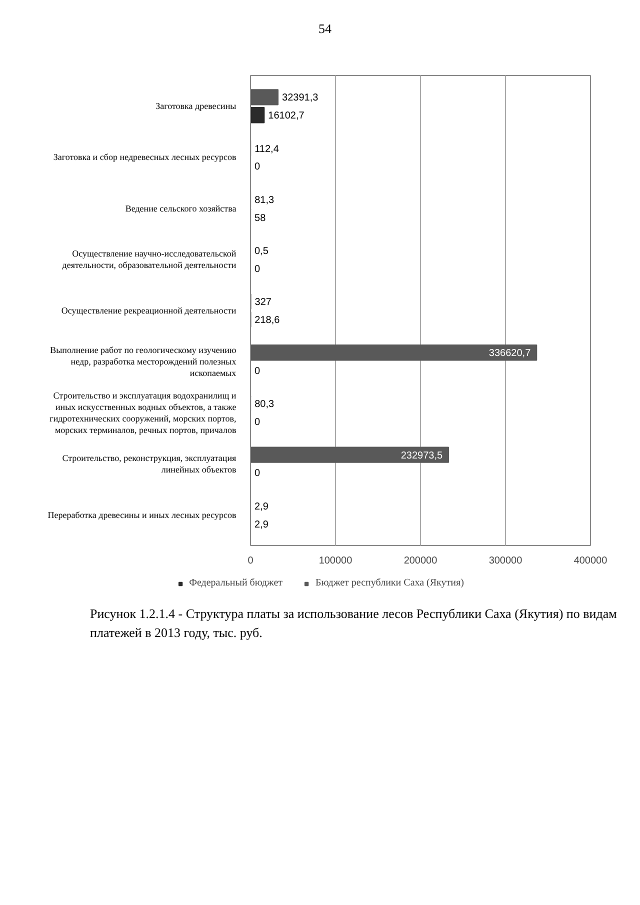  I want to click on y-tick-label: Осуществление научно-исследовательской деятельности, образовательной деятельности, so click(149, 259).